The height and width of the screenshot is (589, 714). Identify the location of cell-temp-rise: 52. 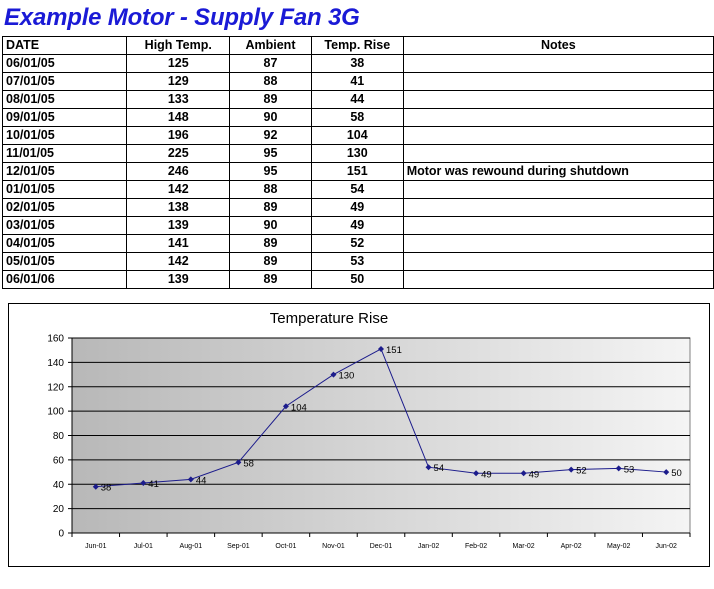
(357, 243).